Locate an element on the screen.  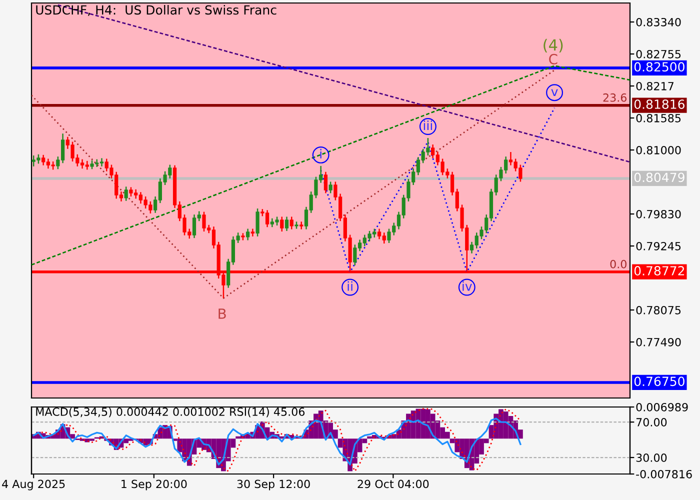
ref-line-label: 0.82500 is located at coordinates (659, 67).